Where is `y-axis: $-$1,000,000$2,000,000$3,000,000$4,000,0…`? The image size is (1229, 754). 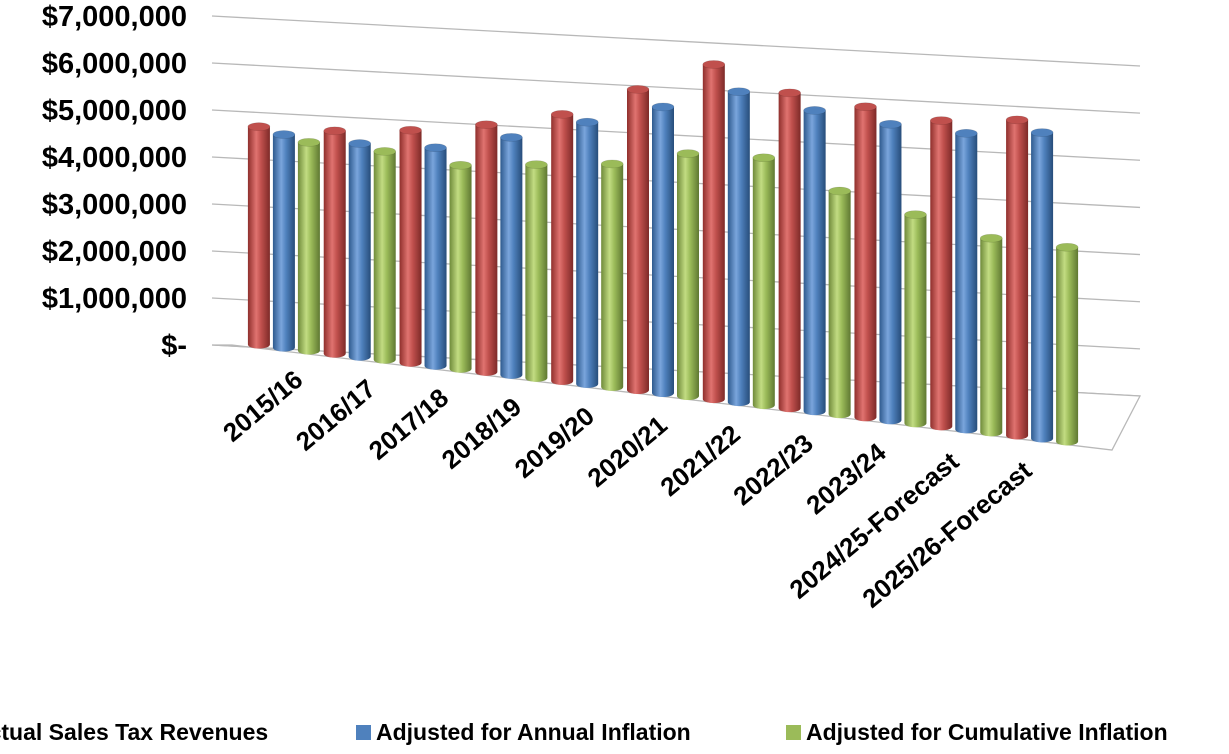
y-axis: $-$1,000,000$2,000,000$3,000,000$4,000,0… is located at coordinates (114, 181).